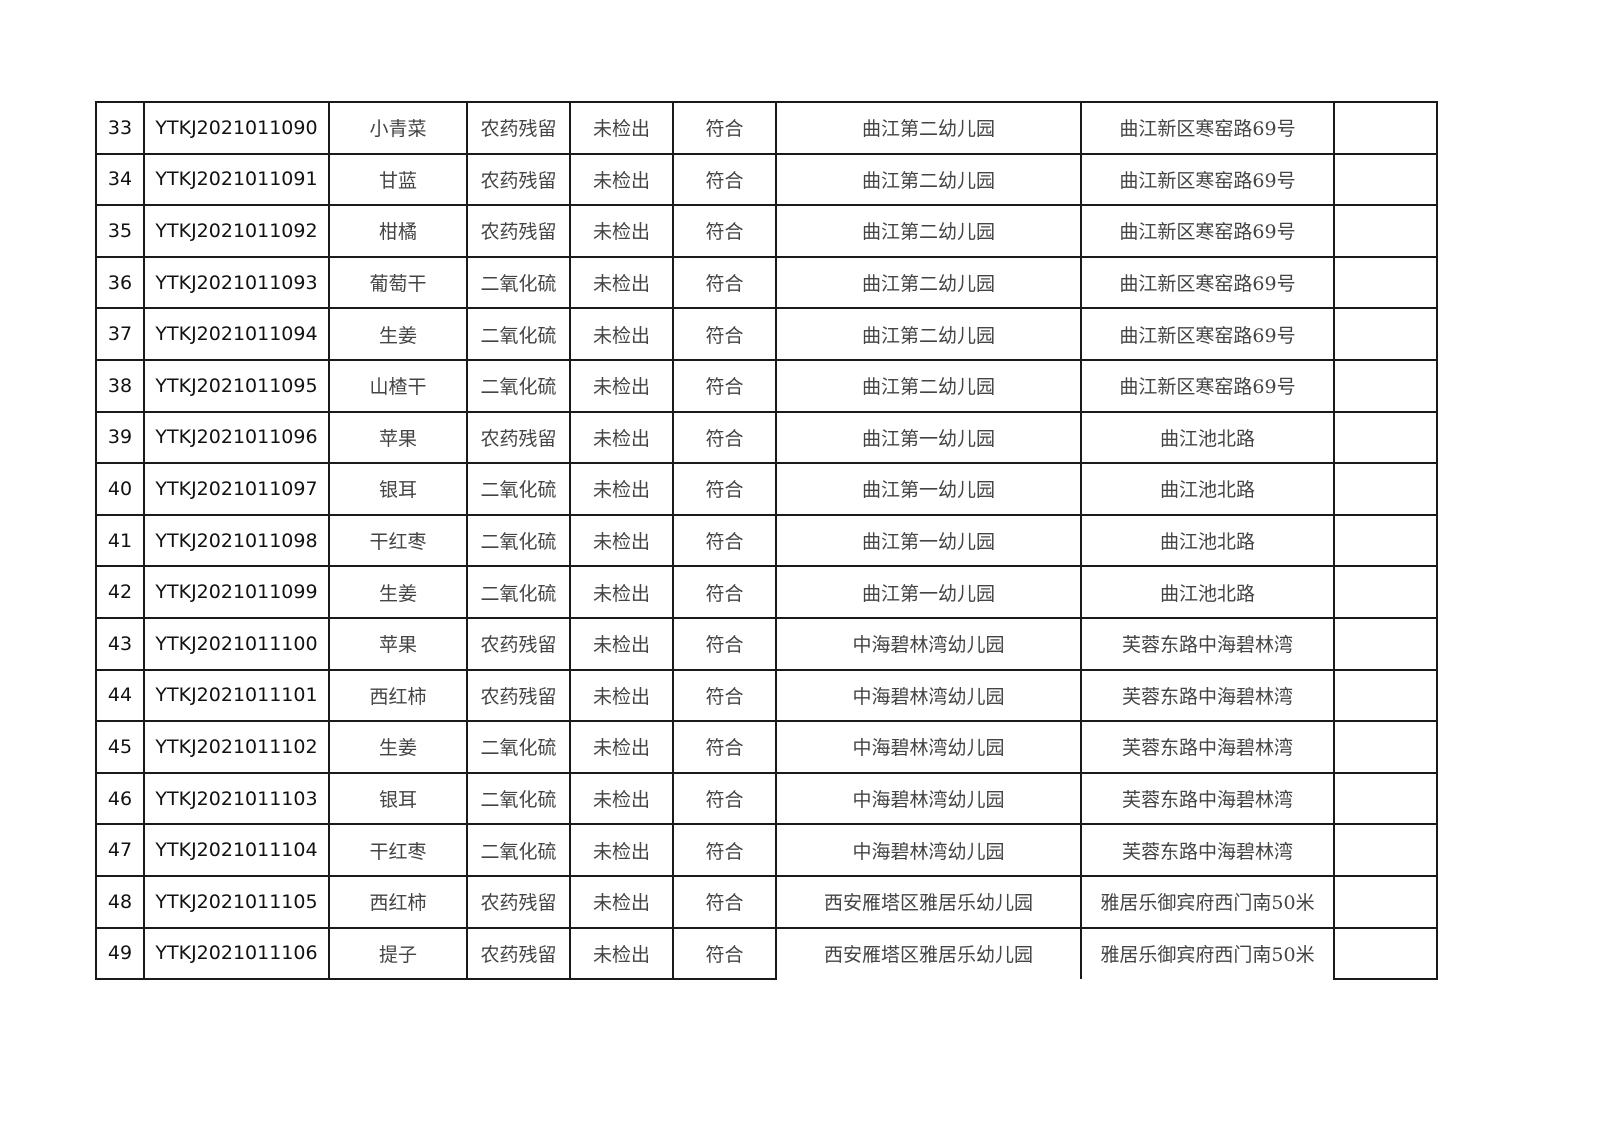  Describe the element at coordinates (236, 850) in the screenshot. I see `sample-code-cell: YTKJ2021011104` at that location.